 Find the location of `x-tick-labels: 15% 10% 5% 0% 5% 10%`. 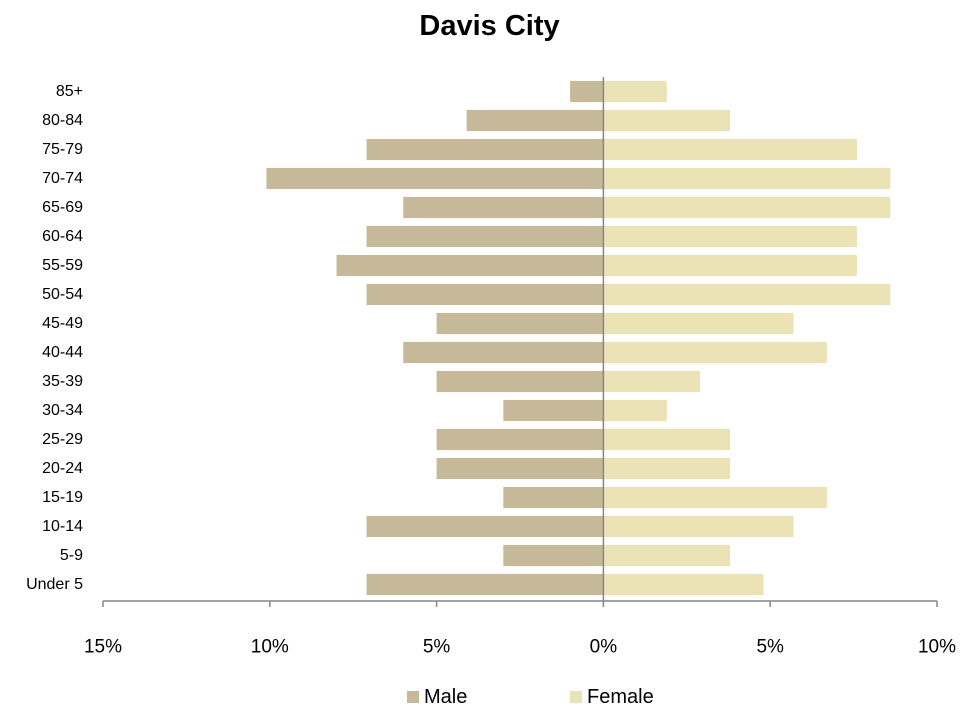

x-tick-labels: 15% 10% 5% 0% 5% 10% is located at coordinates (520, 647).